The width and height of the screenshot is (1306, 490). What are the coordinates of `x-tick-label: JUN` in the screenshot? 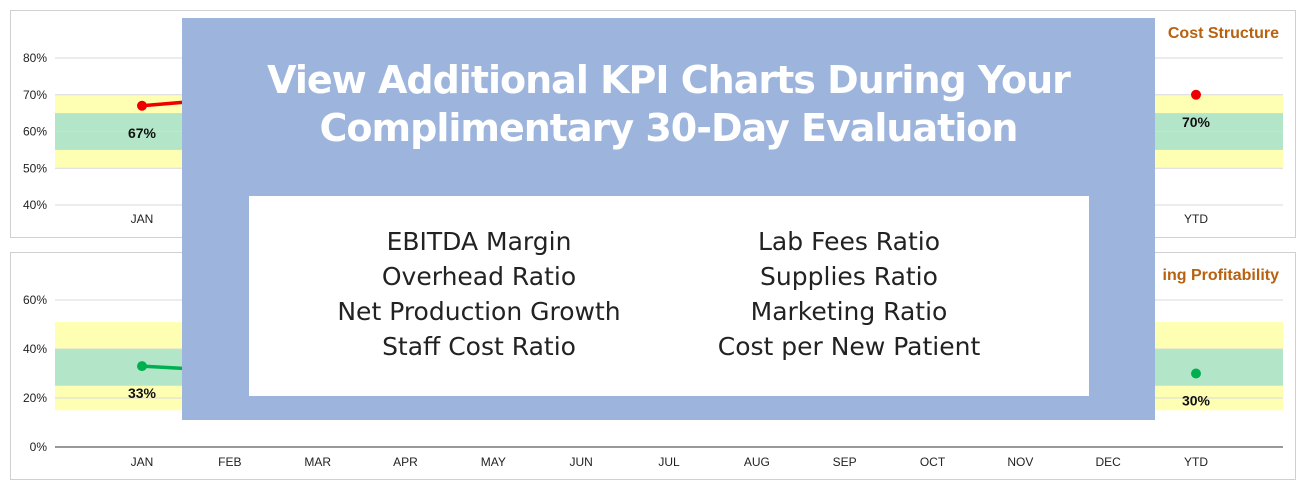 It's located at (580, 462).